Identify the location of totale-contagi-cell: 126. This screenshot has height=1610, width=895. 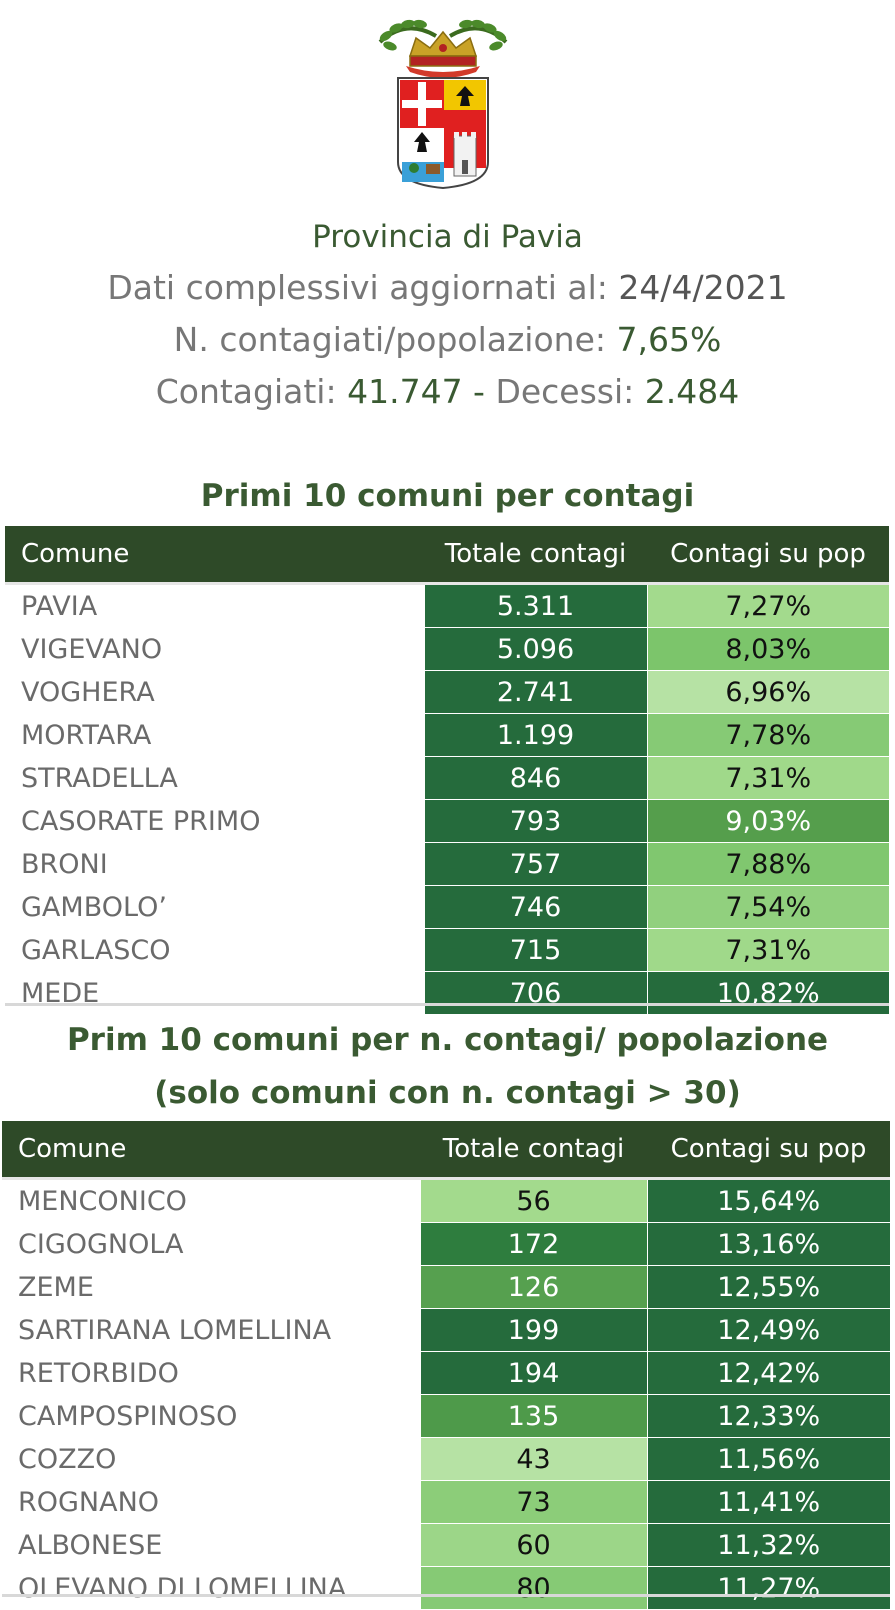
(533, 1287).